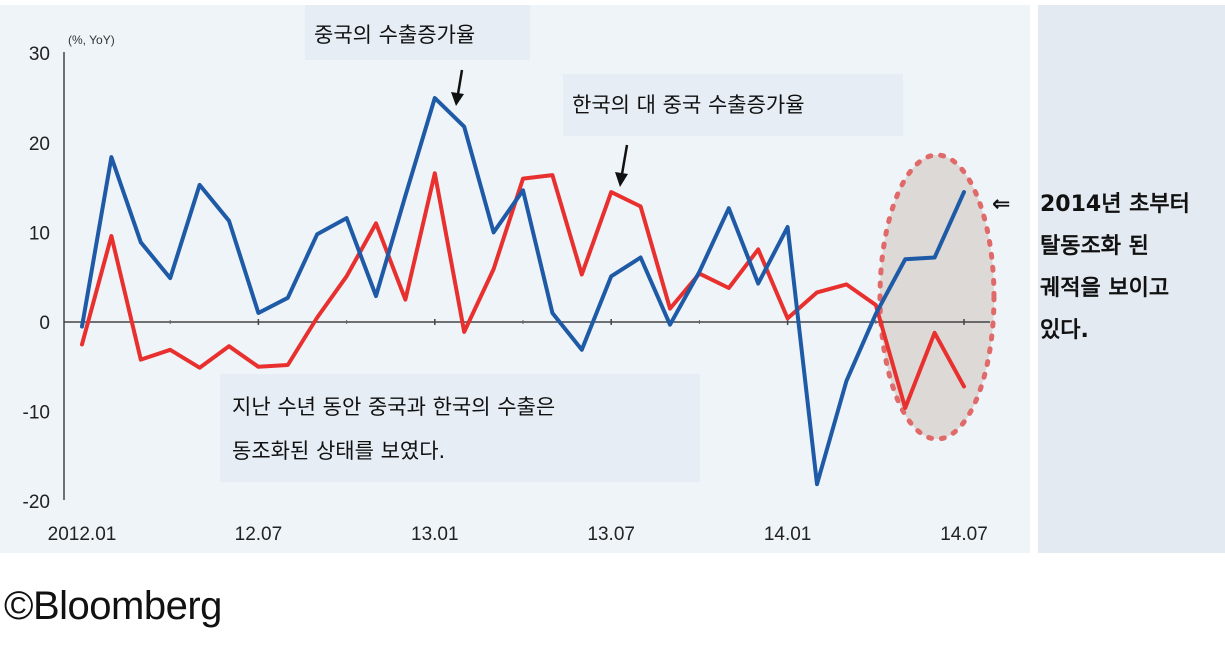  I want to click on annotation-box-korea, so click(733, 105).